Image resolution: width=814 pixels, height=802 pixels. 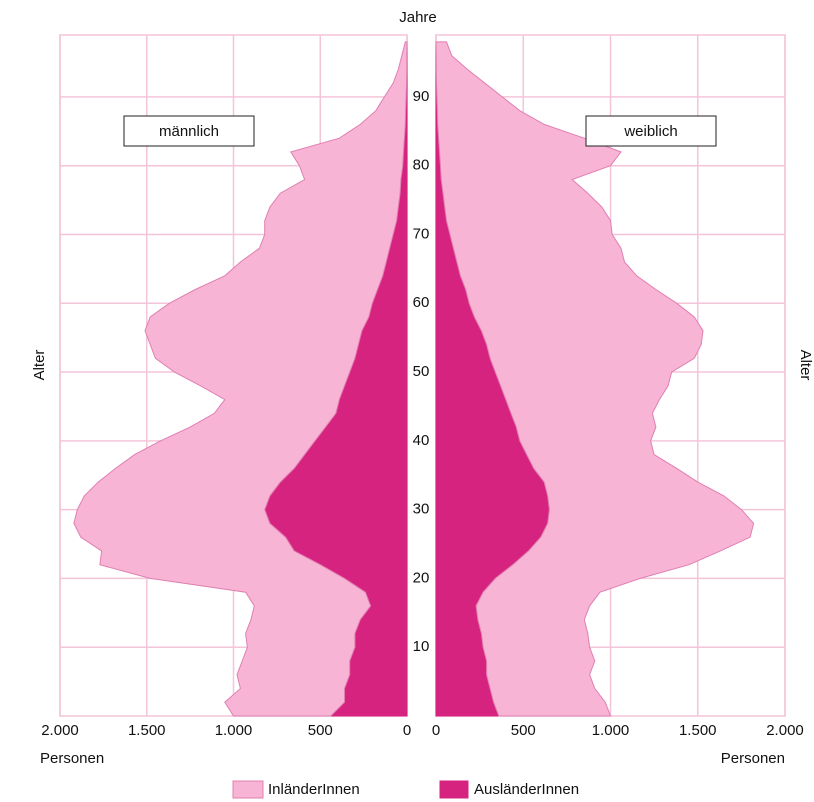 What do you see at coordinates (421, 577) in the screenshot?
I see `age-tick-label: 20` at bounding box center [421, 577].